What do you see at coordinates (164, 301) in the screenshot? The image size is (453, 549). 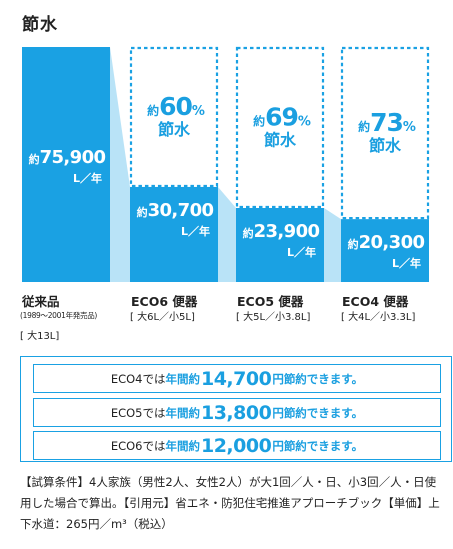 I see `category-label: ECO6 便器` at bounding box center [164, 301].